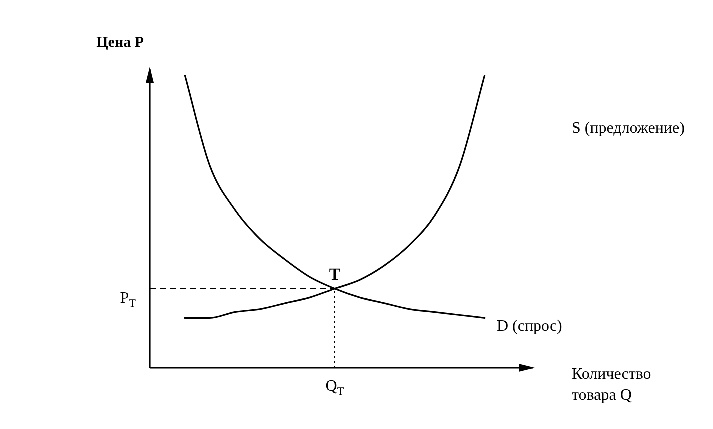 This screenshot has height=429, width=713. What do you see at coordinates (529, 327) in the screenshot?
I see `series-label: D (спрос)` at bounding box center [529, 327].